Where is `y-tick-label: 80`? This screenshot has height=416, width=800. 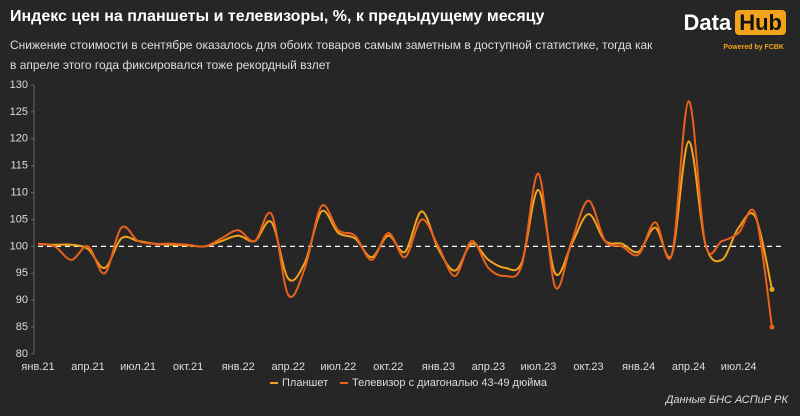 y-tick-label: 80 is located at coordinates (22, 354).